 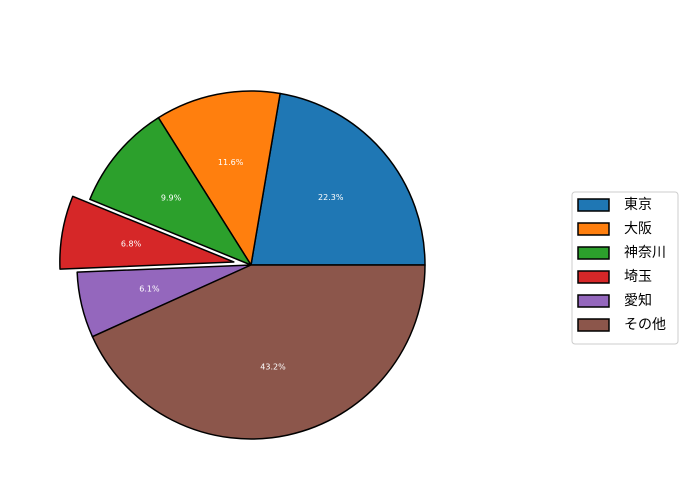 I want to click on slice-label: 6.8%, so click(x=131, y=244).